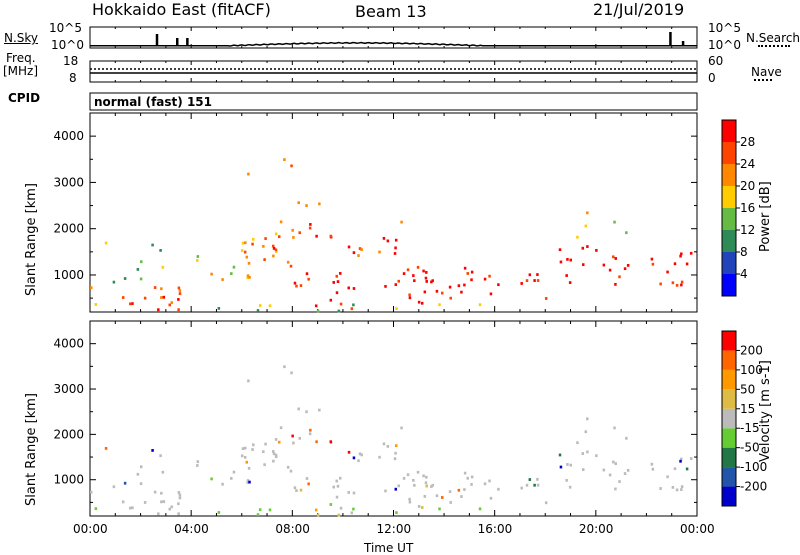 This screenshot has width=800, height=555. I want to click on power-colorbar-swatch, so click(729, 263).